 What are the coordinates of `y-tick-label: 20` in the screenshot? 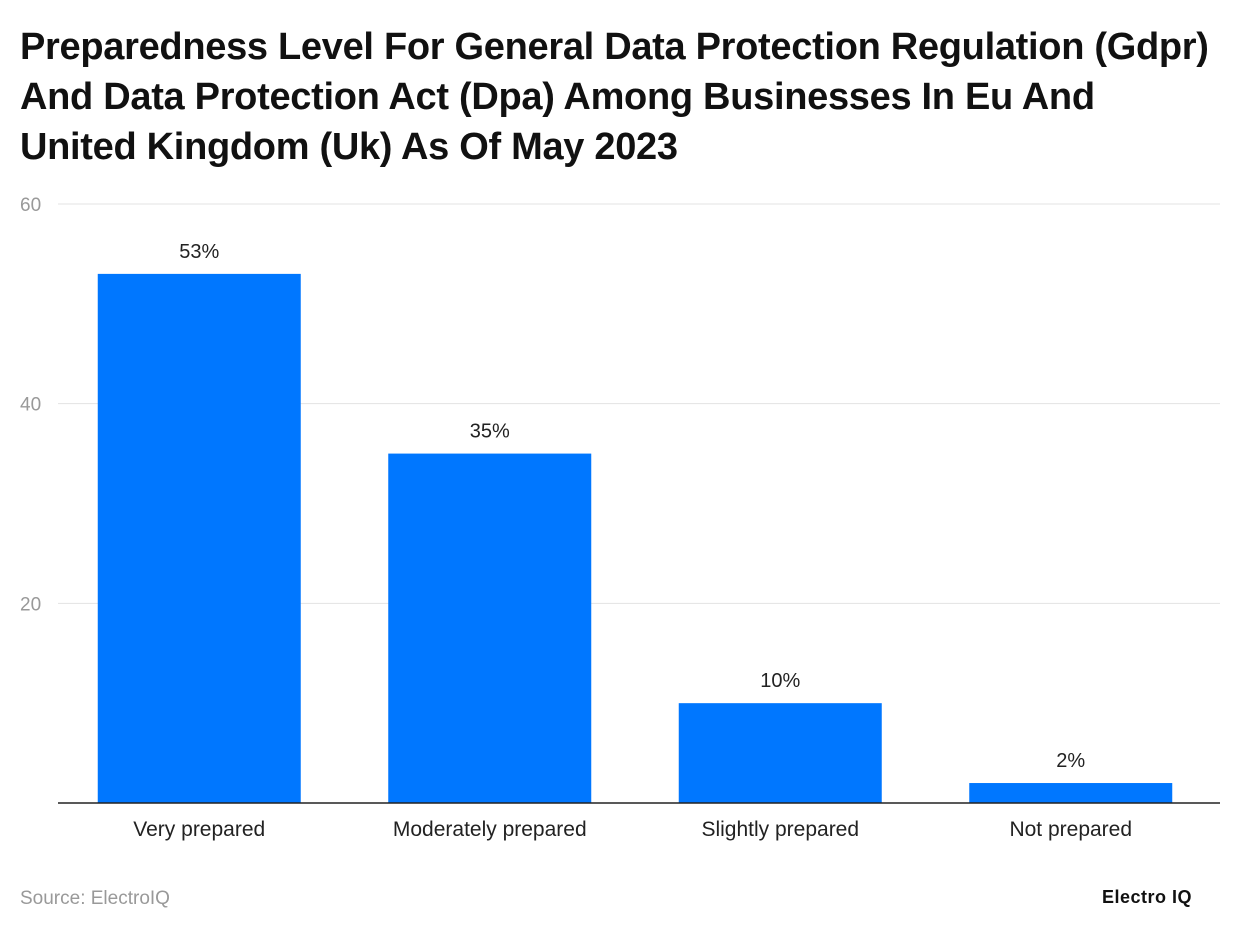 It's located at (30, 604).